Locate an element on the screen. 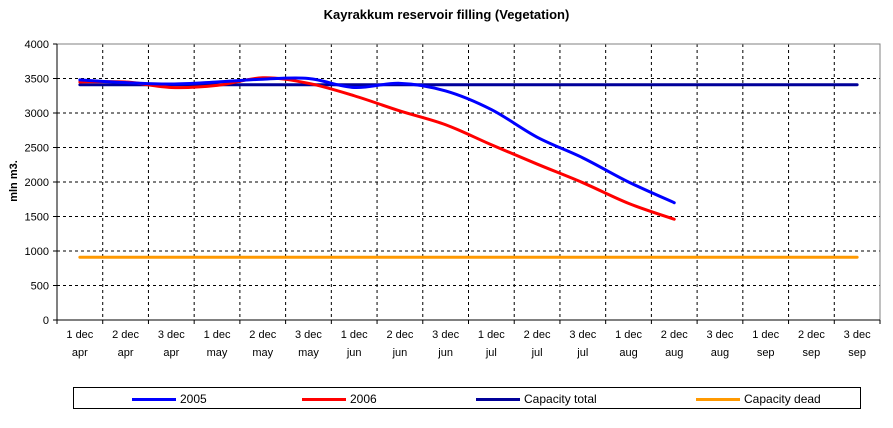 Image resolution: width=893 pixels, height=428 pixels. legend-item-2006: 2006 is located at coordinates (339, 399).